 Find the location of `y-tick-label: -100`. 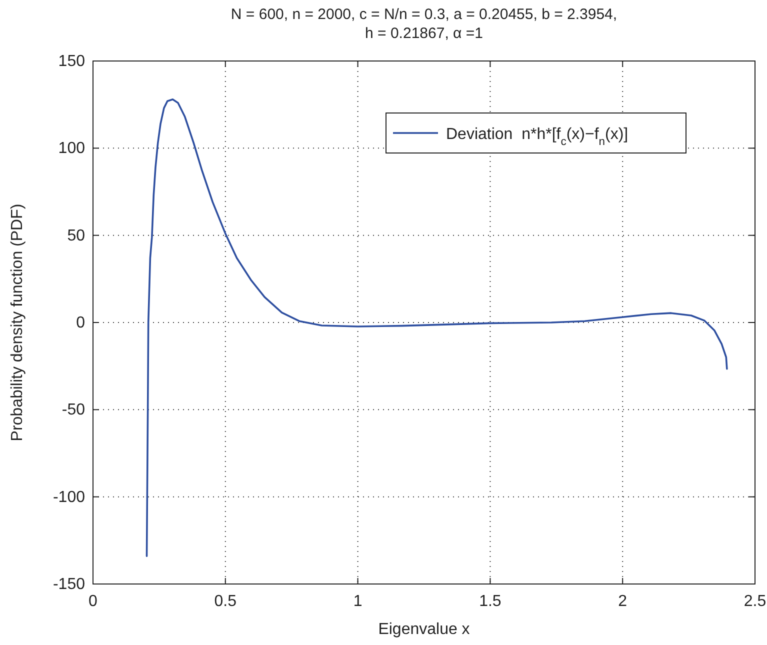

y-tick-label: -100 is located at coordinates (69, 497).